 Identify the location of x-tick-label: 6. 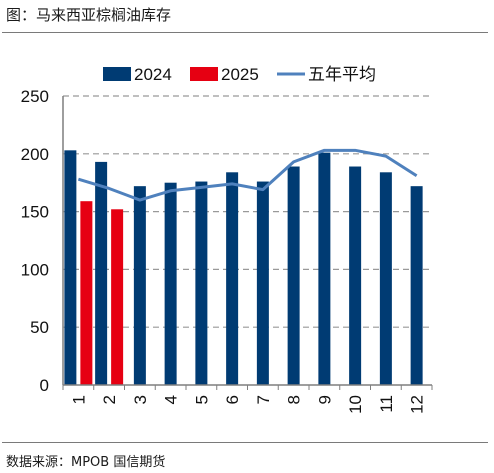
(232, 399).